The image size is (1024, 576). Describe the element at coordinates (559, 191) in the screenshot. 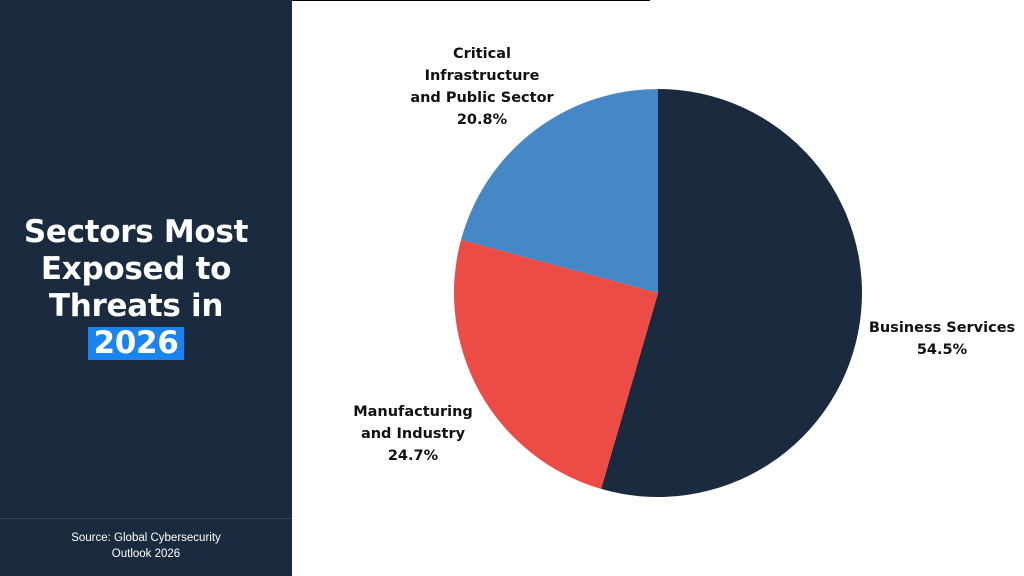

I see `pie-slice-critical` at that location.